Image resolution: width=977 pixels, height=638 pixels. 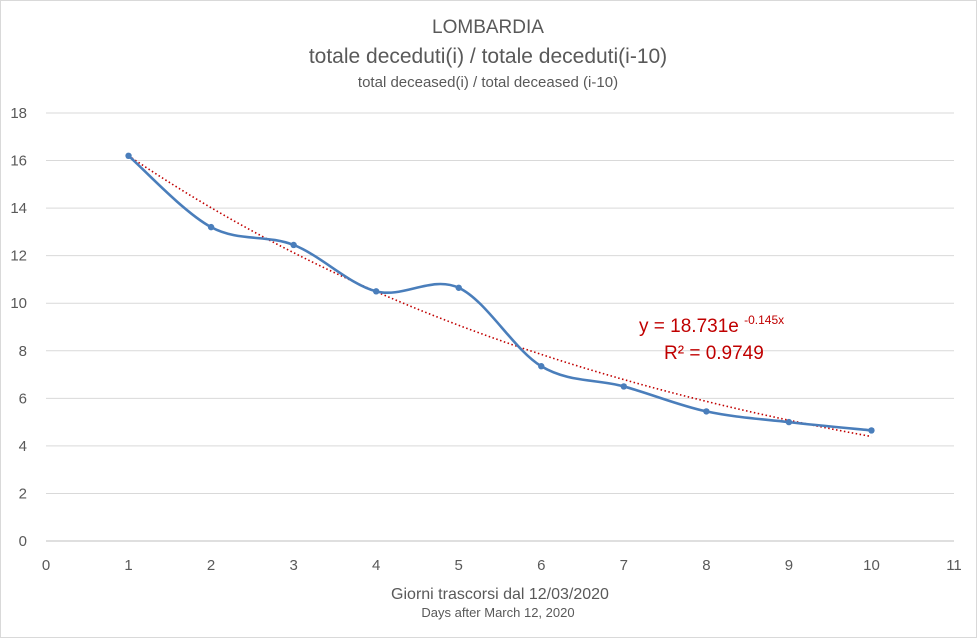 I want to click on trendline-equation: y = 18.731e -0.145x, so click(x=711, y=325).